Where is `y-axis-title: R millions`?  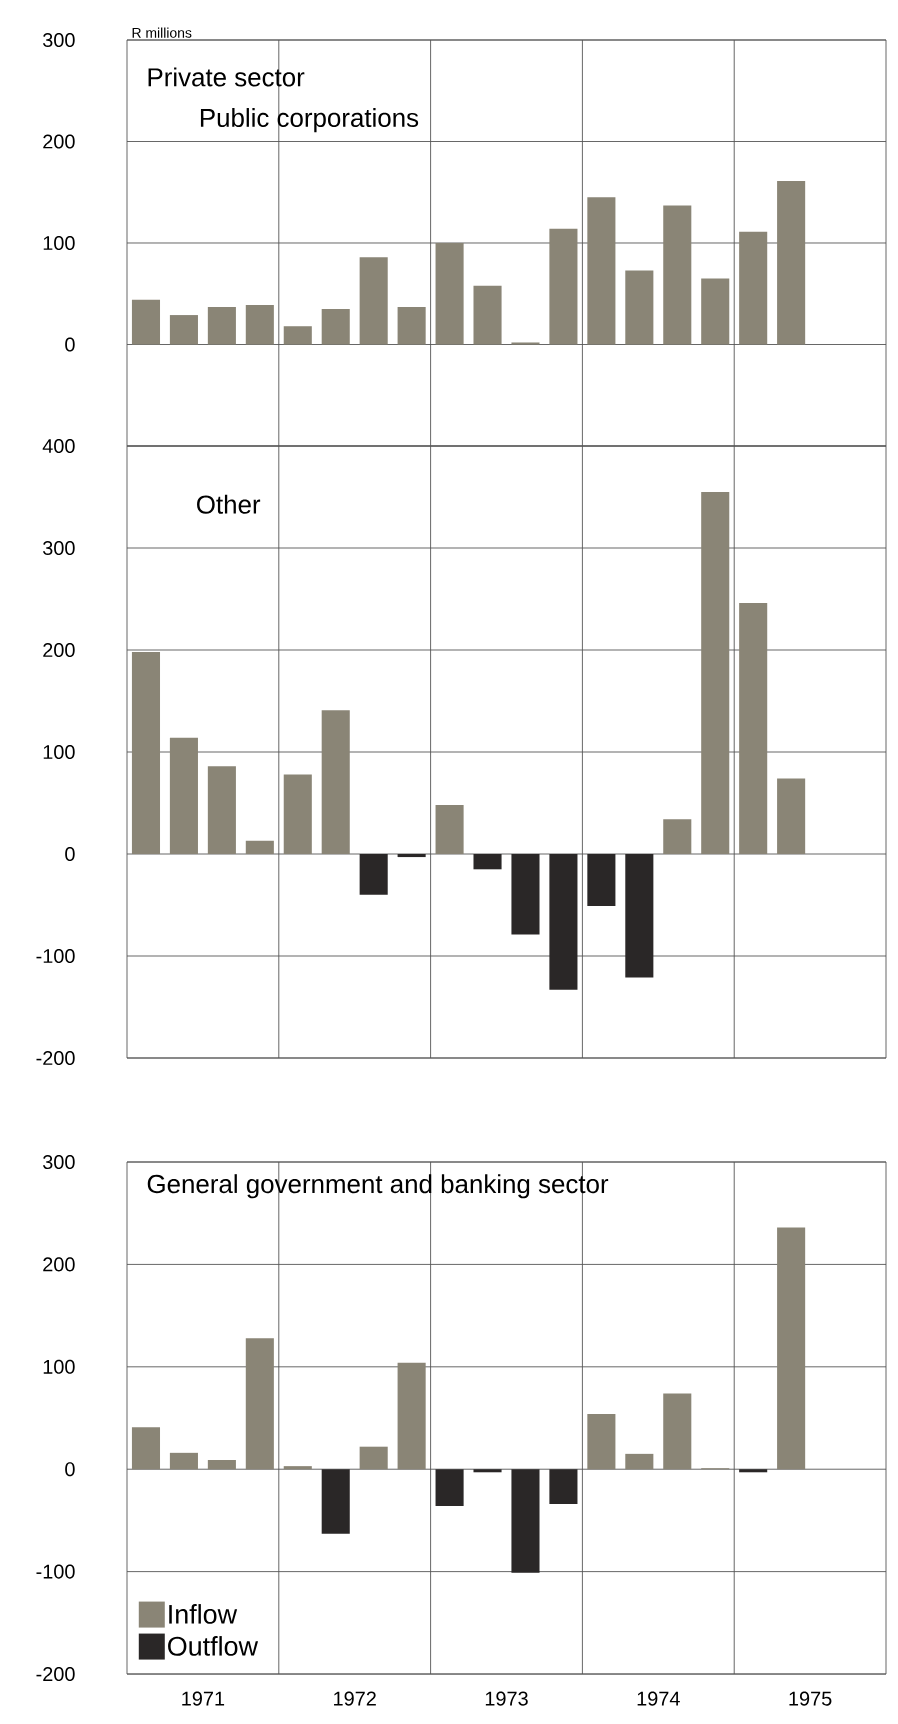
y-axis-title: R millions is located at coordinates (162, 32).